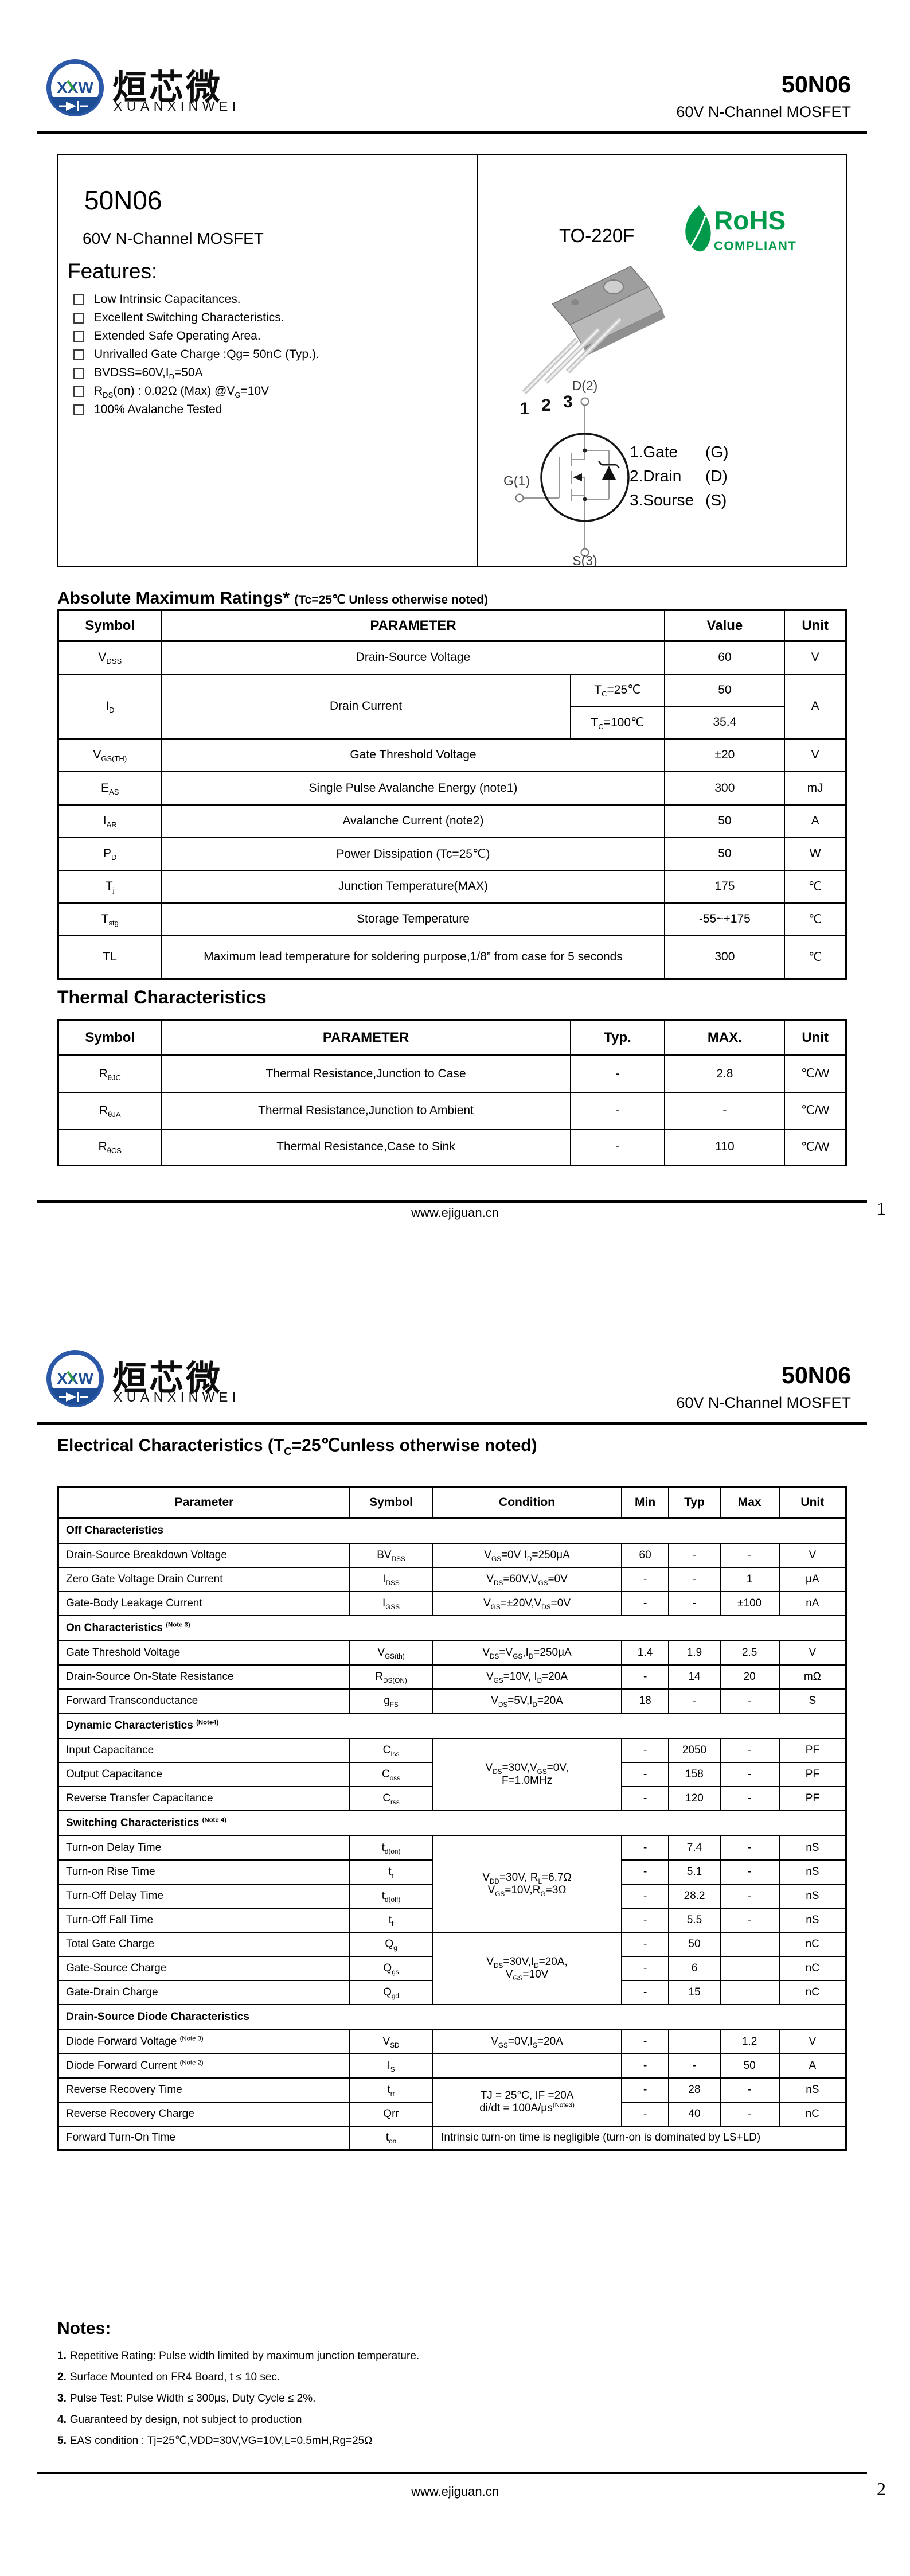 This screenshot has height=2576, width=910. Describe the element at coordinates (391, 1968) in the screenshot. I see `table-cell: Qgs` at that location.